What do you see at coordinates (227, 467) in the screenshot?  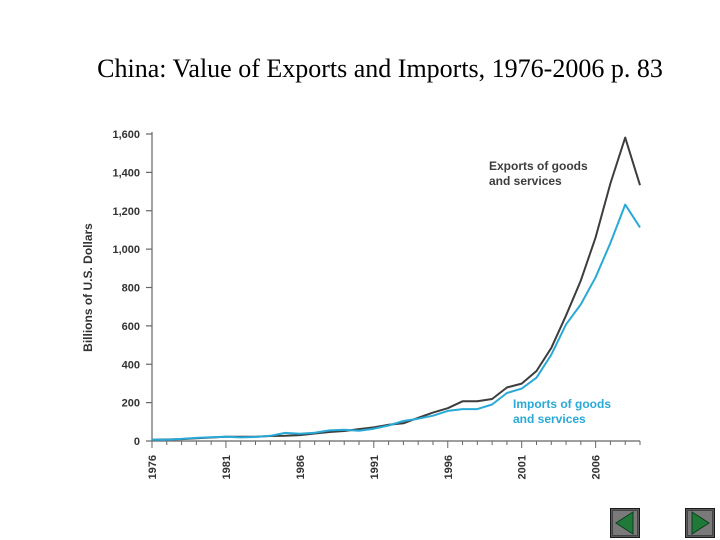 I see `x-tick-label: 1981` at bounding box center [227, 467].